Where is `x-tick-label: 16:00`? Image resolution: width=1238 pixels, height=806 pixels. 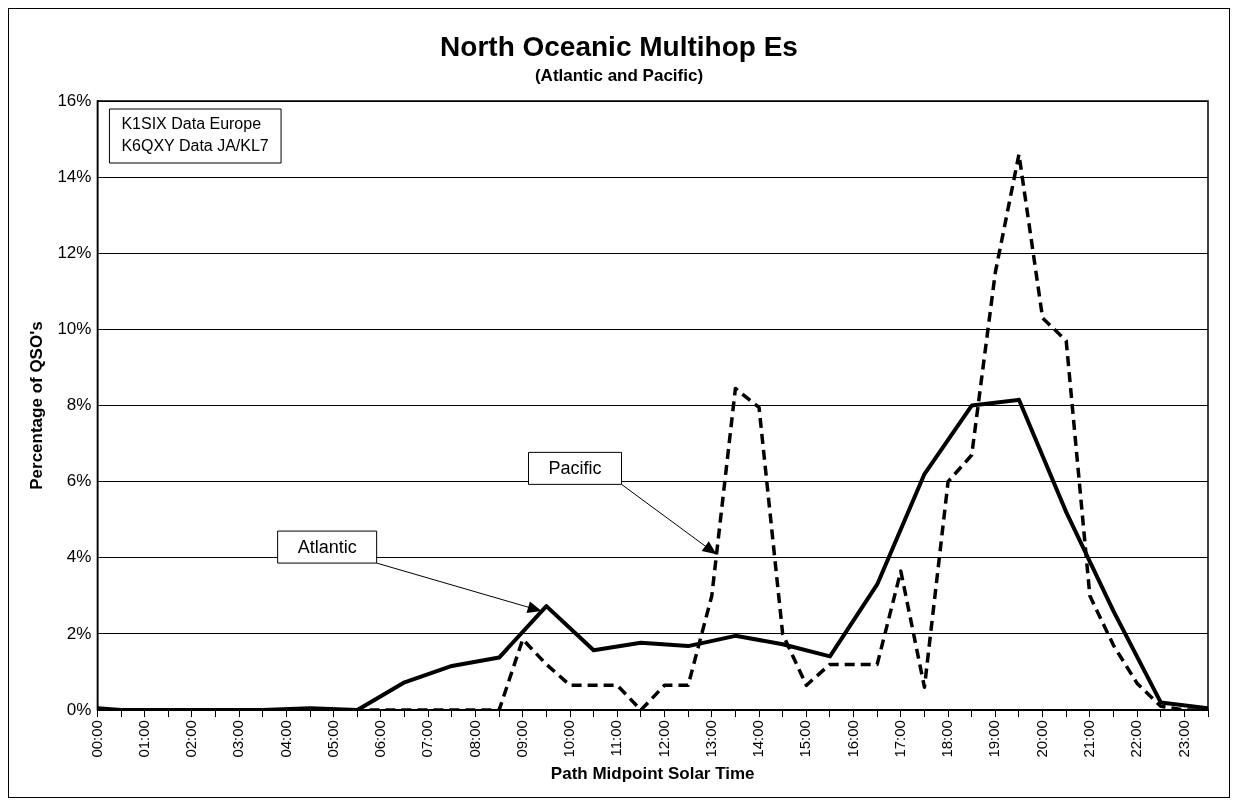 x-tick-label: 16:00 is located at coordinates (852, 739).